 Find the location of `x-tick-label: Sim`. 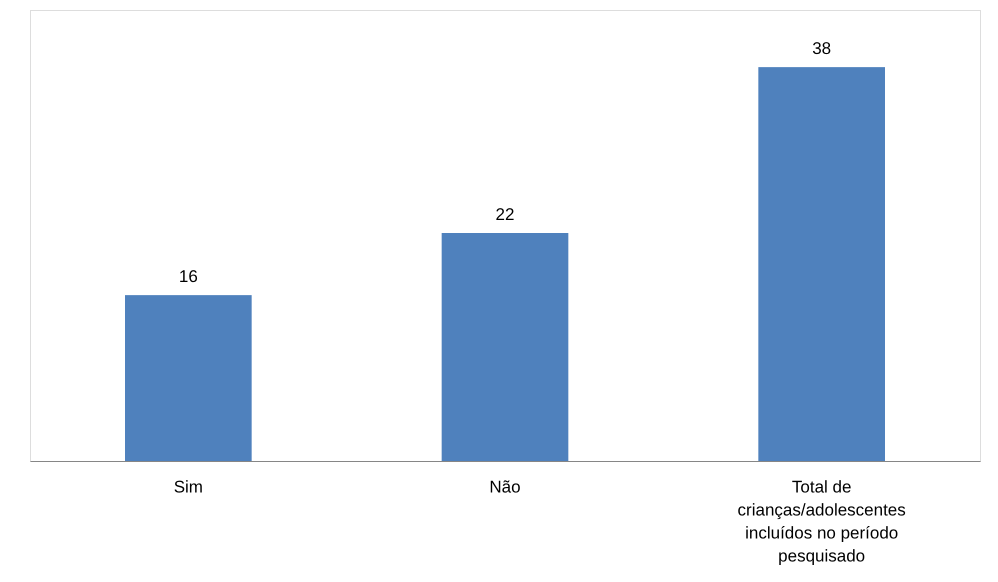

x-tick-label: Sim is located at coordinates (188, 487).